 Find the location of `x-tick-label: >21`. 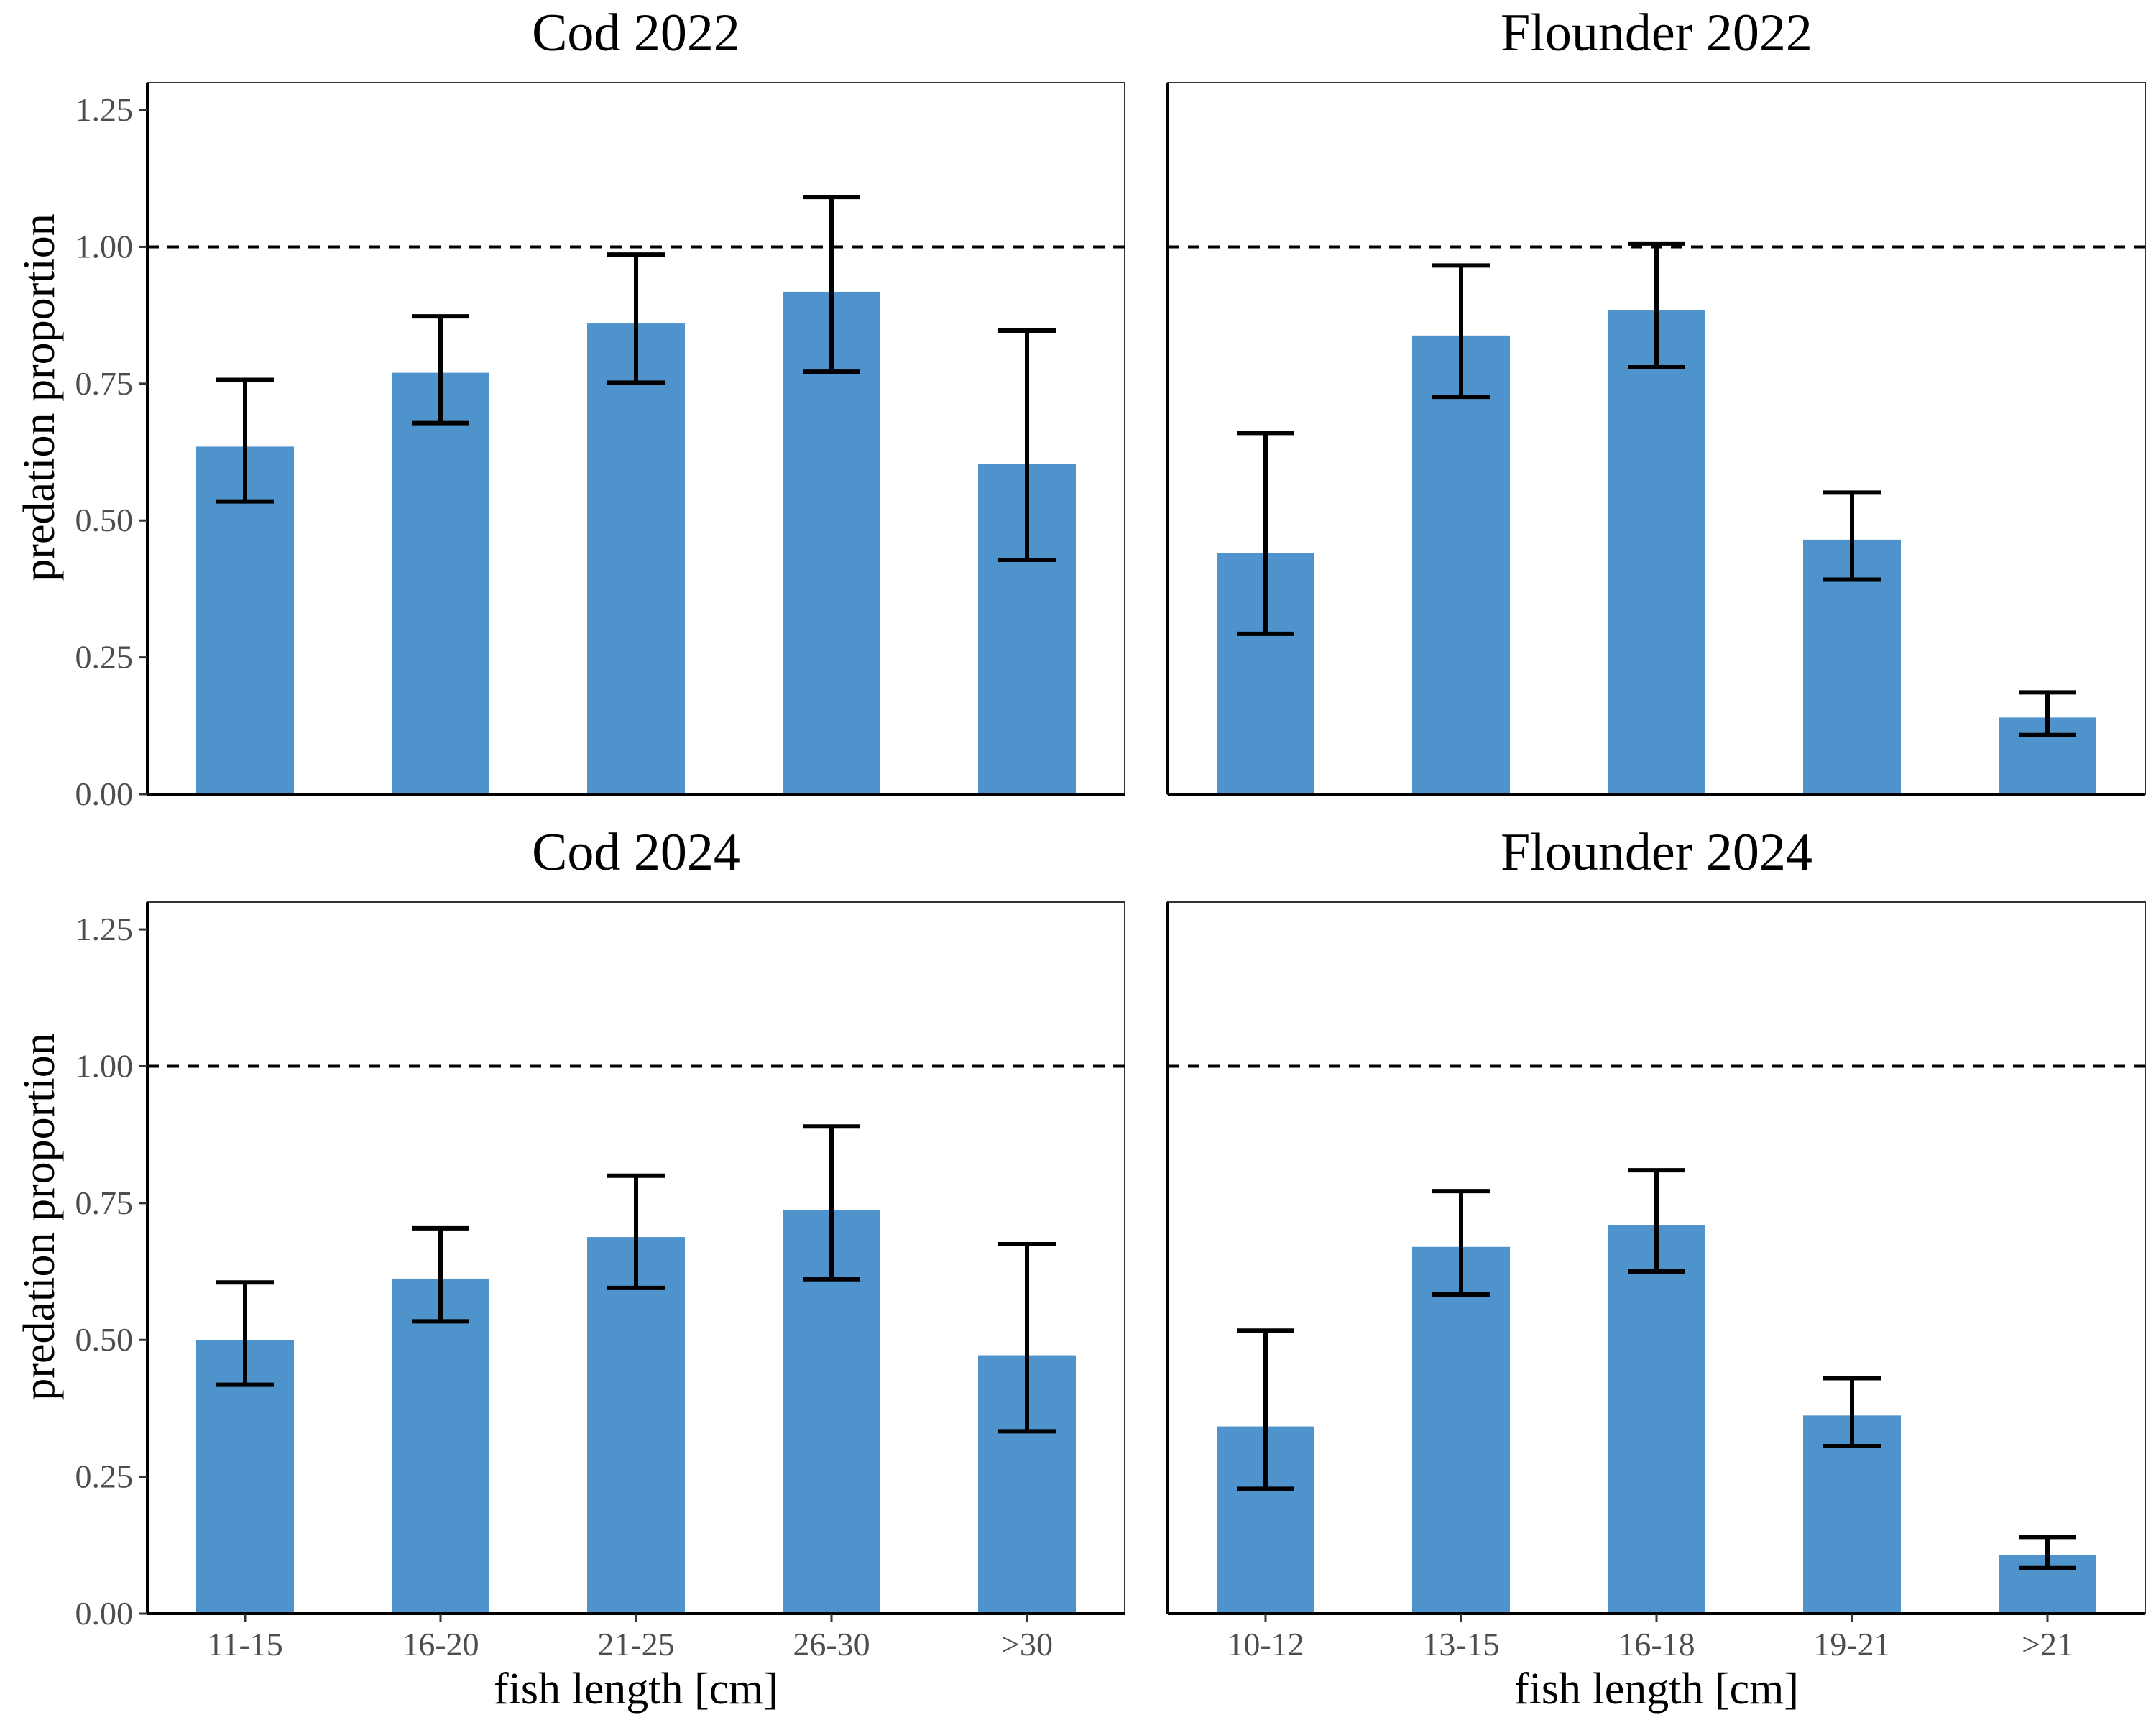

x-tick-label: >21 is located at coordinates (2047, 1644).